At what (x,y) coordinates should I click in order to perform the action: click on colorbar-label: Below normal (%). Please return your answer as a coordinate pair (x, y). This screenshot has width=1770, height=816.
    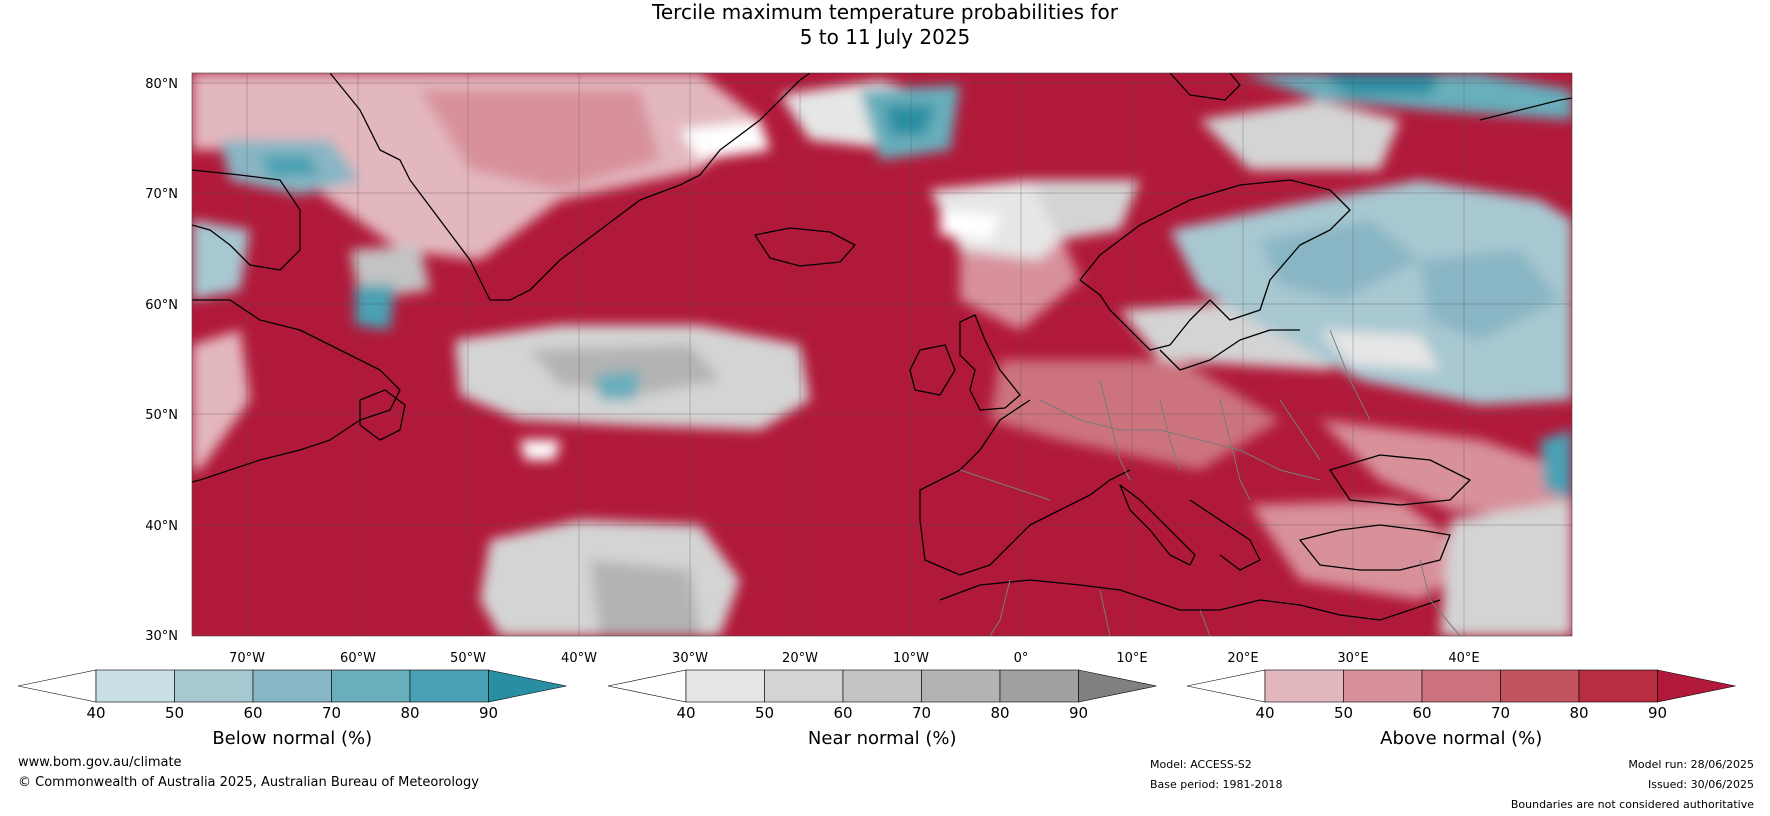
    Looking at the image, I should click on (292, 738).